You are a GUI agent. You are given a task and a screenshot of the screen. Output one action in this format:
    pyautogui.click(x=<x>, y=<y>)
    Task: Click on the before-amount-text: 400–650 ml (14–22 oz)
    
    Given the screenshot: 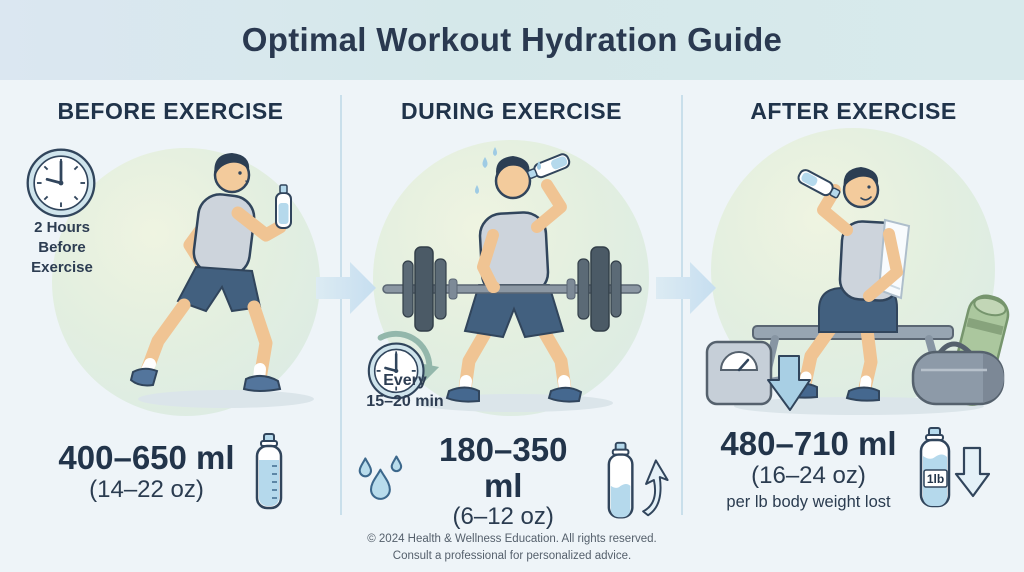 What is the action you would take?
    pyautogui.click(x=146, y=471)
    